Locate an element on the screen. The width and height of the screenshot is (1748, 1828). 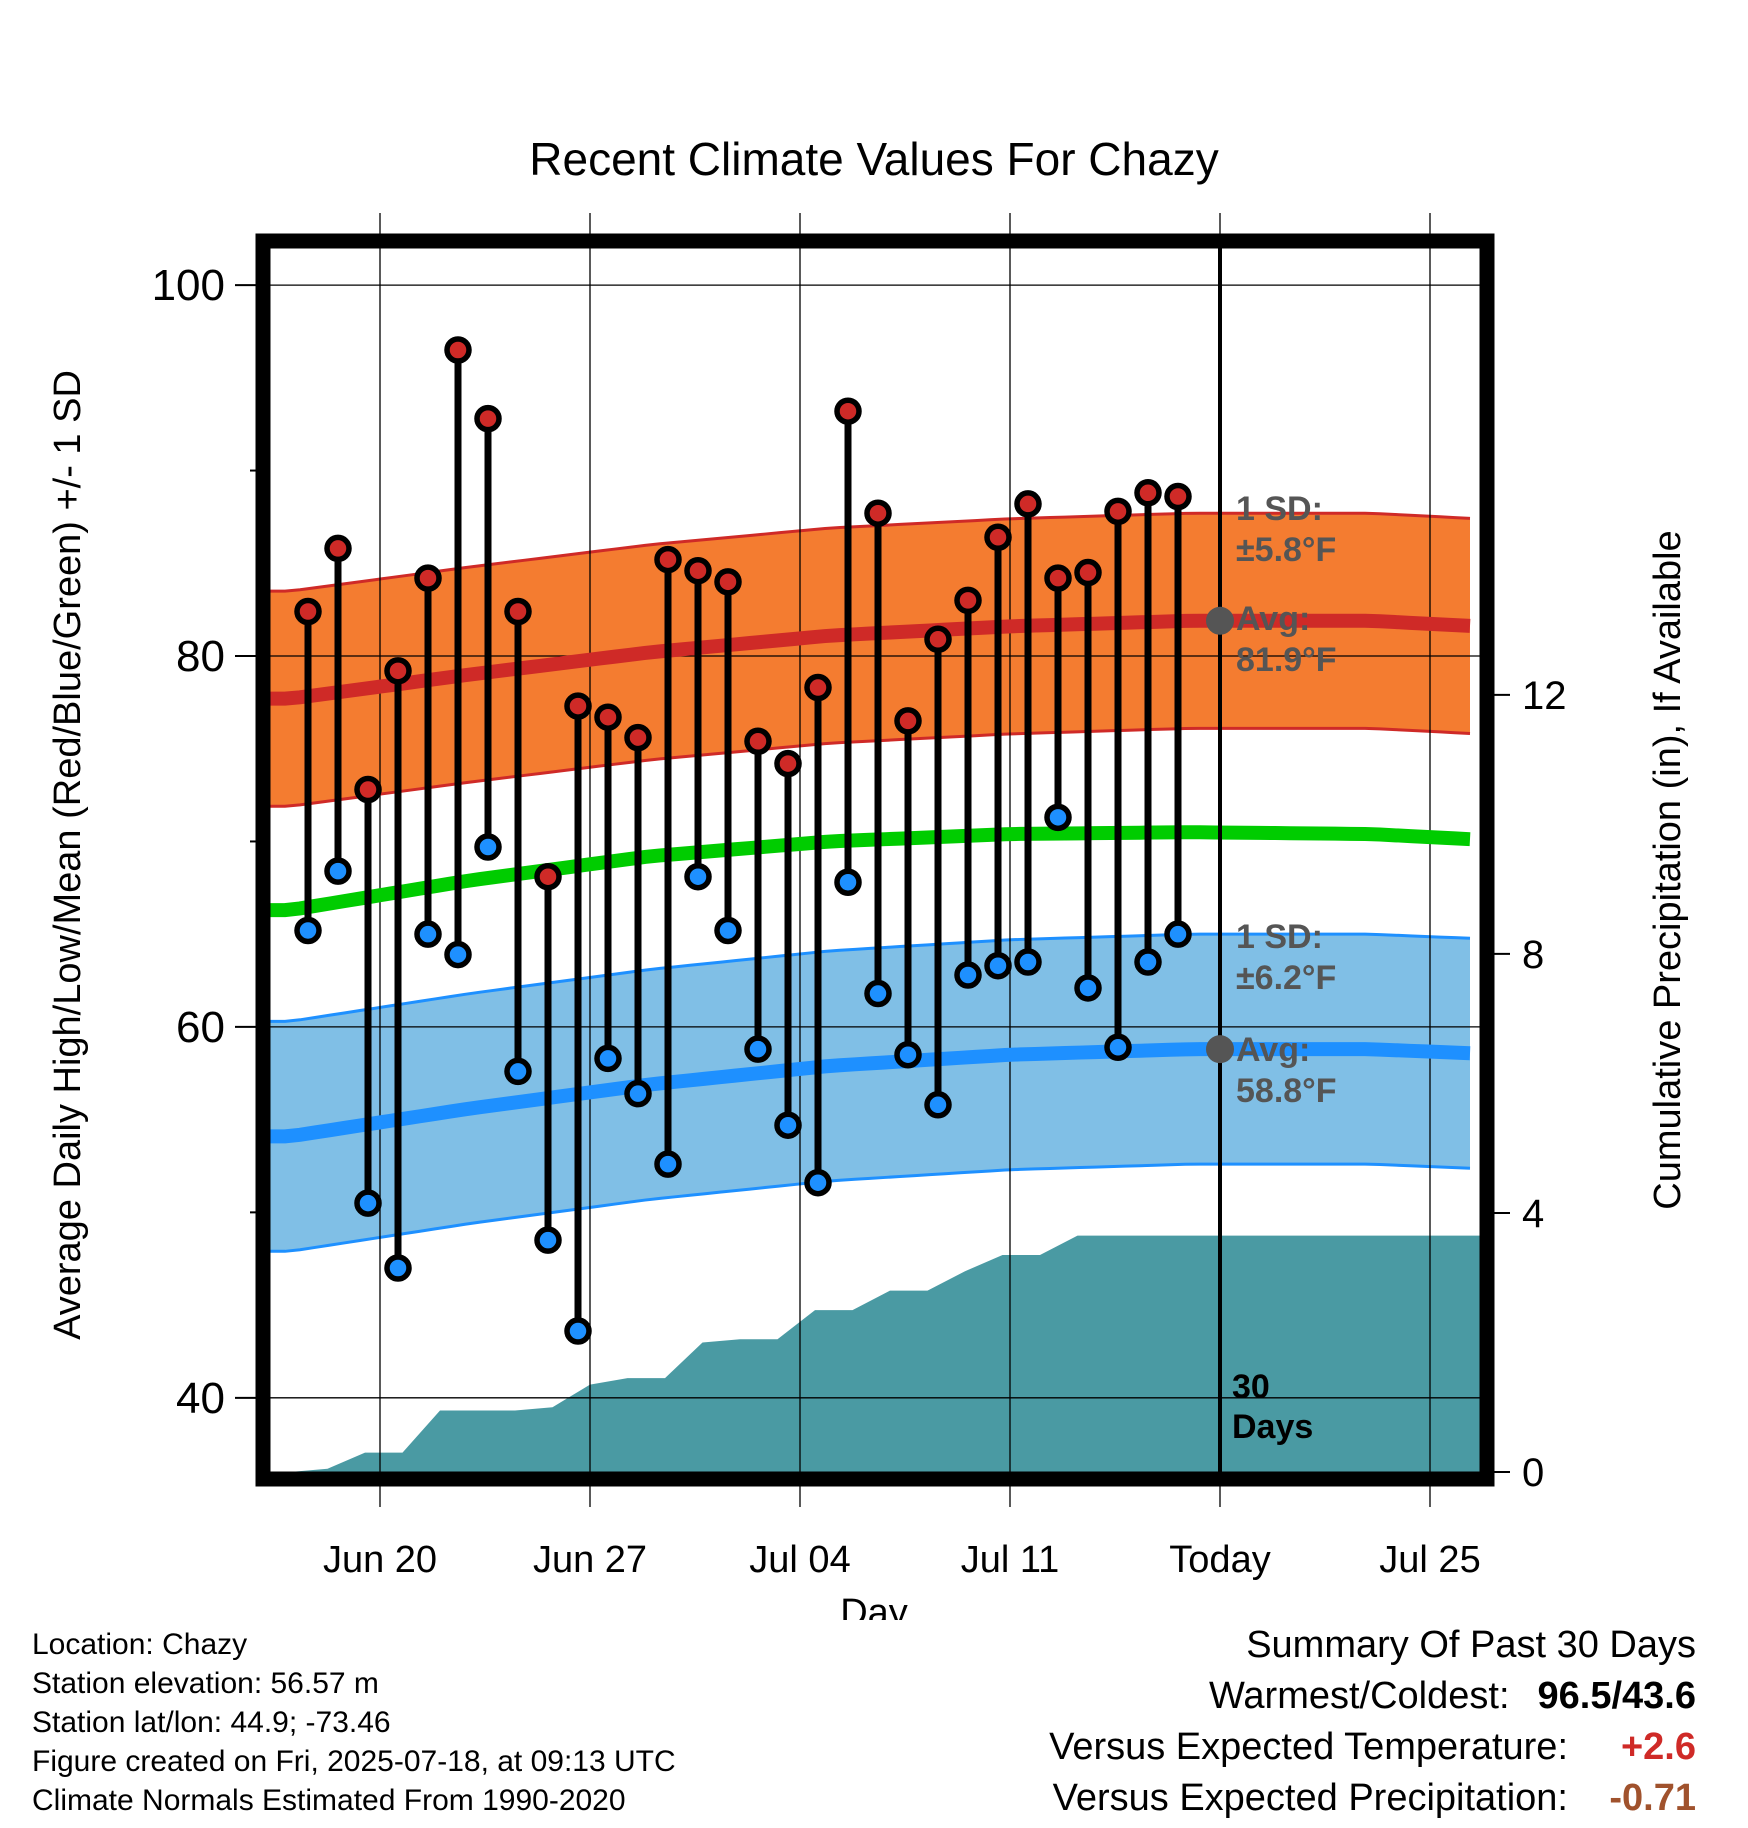
low-sd-band-fill is located at coordinates (870, 1093).